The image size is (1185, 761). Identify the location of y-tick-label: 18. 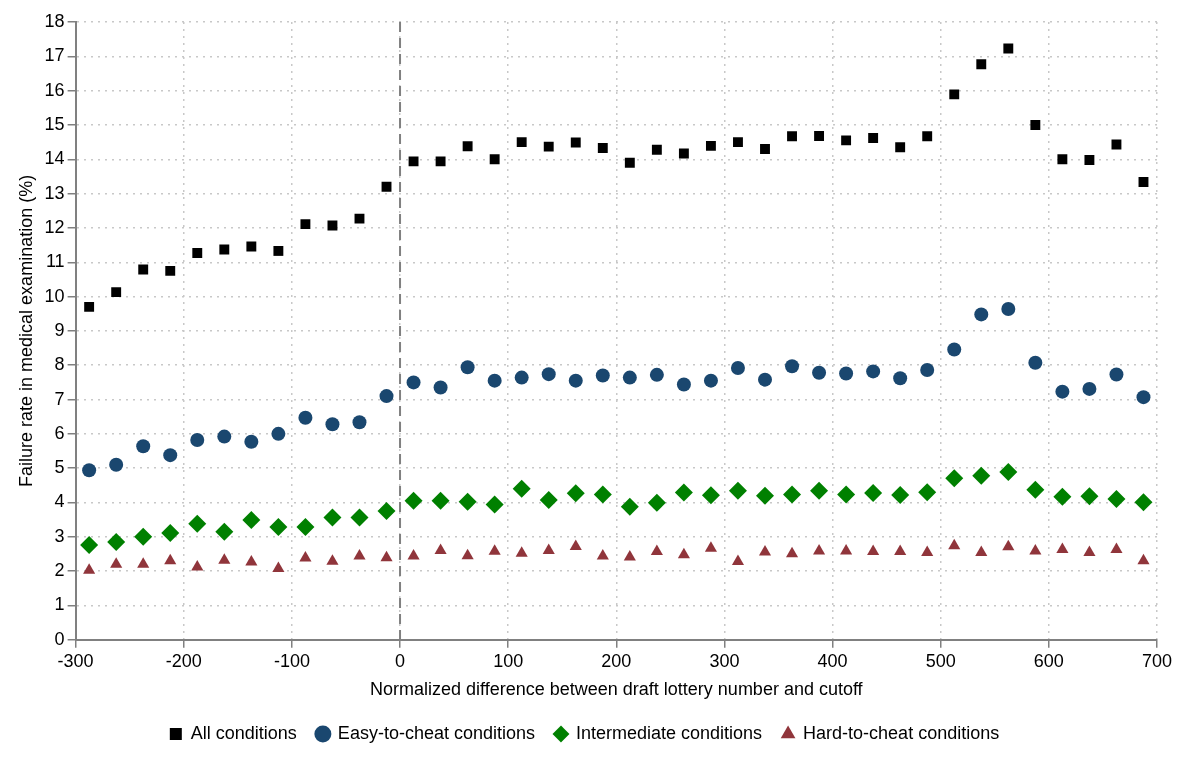
(54, 20).